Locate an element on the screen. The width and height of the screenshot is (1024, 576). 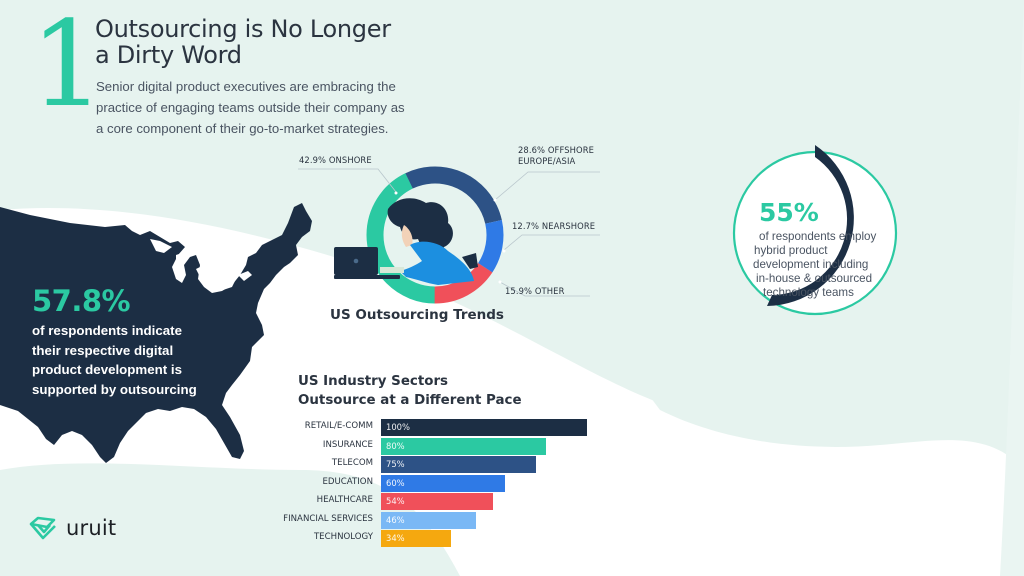
title-line-1: Outsourcing is No Longer is located at coordinates (243, 29).